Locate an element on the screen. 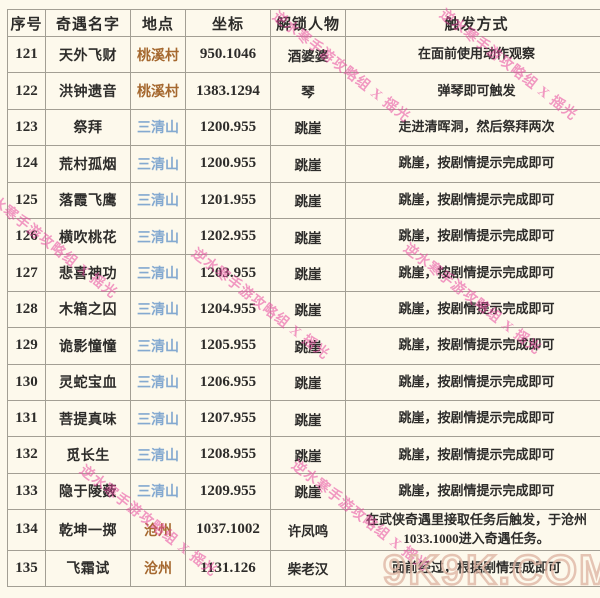  cell-coordinates: 1131.126 is located at coordinates (228, 568).